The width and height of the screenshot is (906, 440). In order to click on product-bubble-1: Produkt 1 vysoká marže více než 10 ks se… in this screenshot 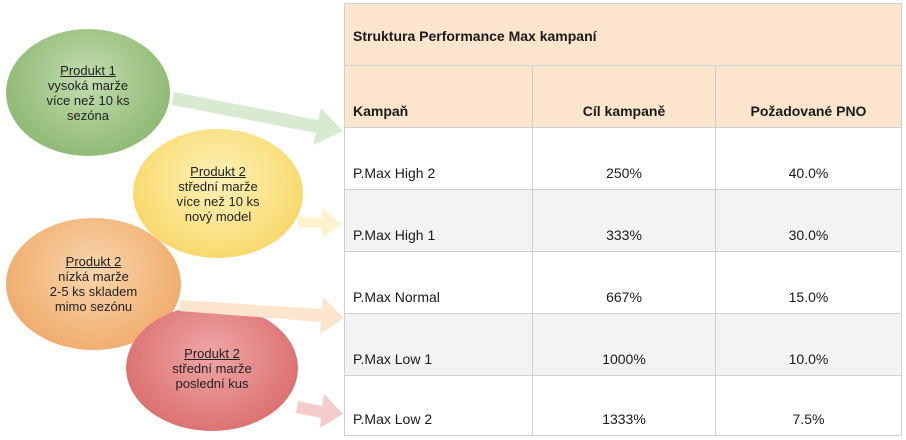, I will do `click(88, 92)`.